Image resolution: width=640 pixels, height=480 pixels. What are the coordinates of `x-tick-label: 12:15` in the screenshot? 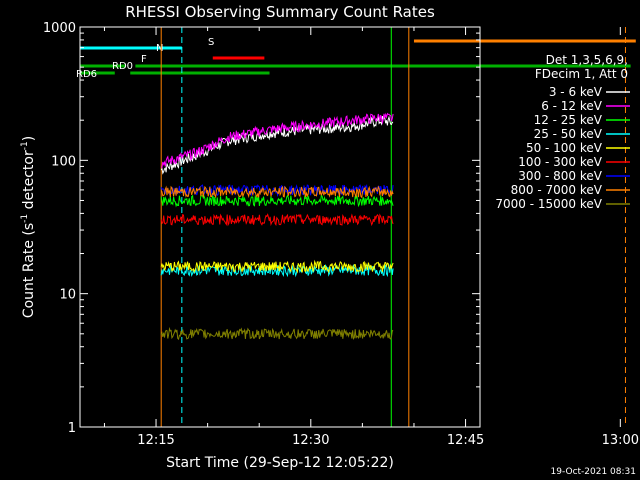 It's located at (155, 440).